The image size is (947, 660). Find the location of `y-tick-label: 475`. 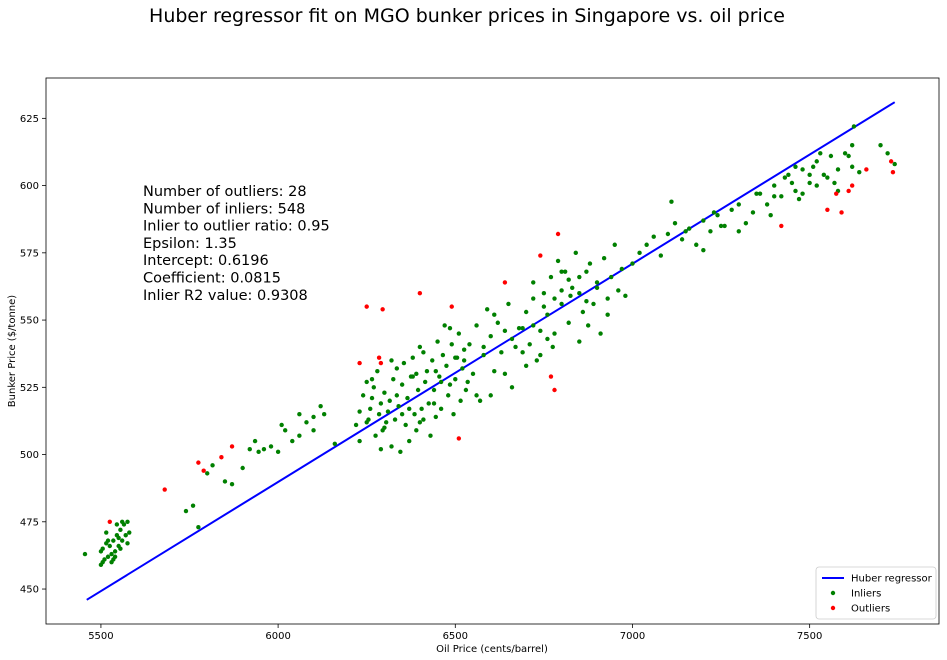

y-tick-label: 475 is located at coordinates (29, 522).